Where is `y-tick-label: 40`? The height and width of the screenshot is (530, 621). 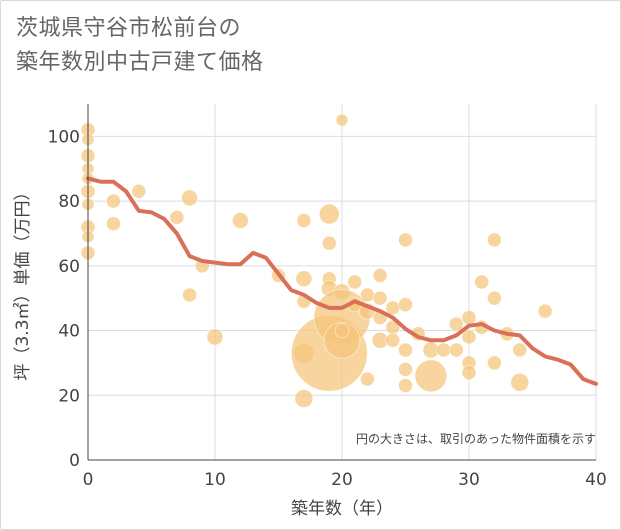 y-tick-label: 40 is located at coordinates (69, 332).